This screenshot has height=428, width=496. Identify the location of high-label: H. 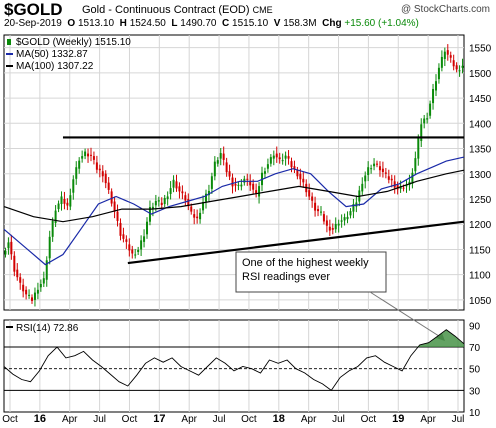
(123, 23).